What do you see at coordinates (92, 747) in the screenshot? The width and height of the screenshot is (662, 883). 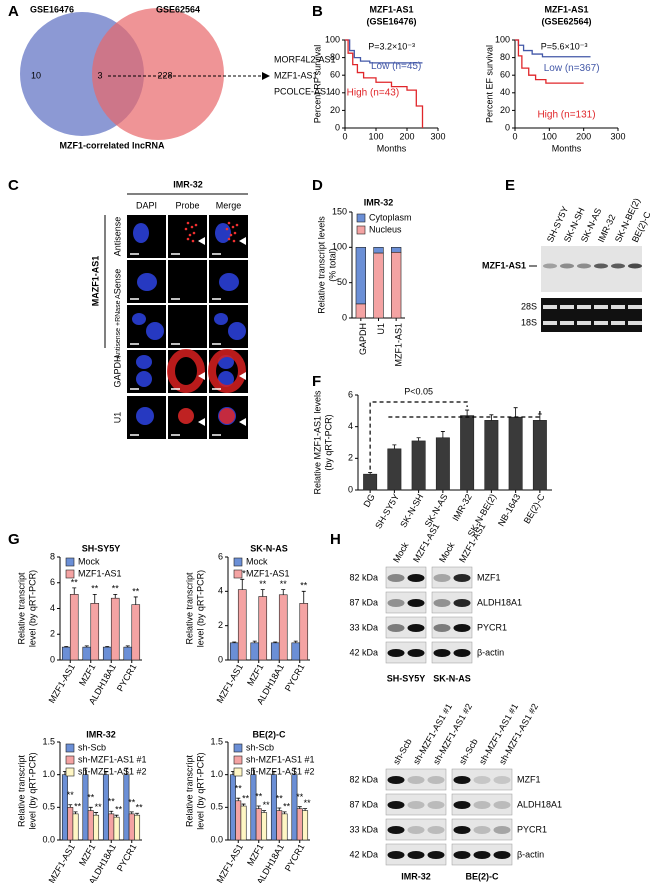 I see `legend-label: sh-Scb` at bounding box center [92, 747].